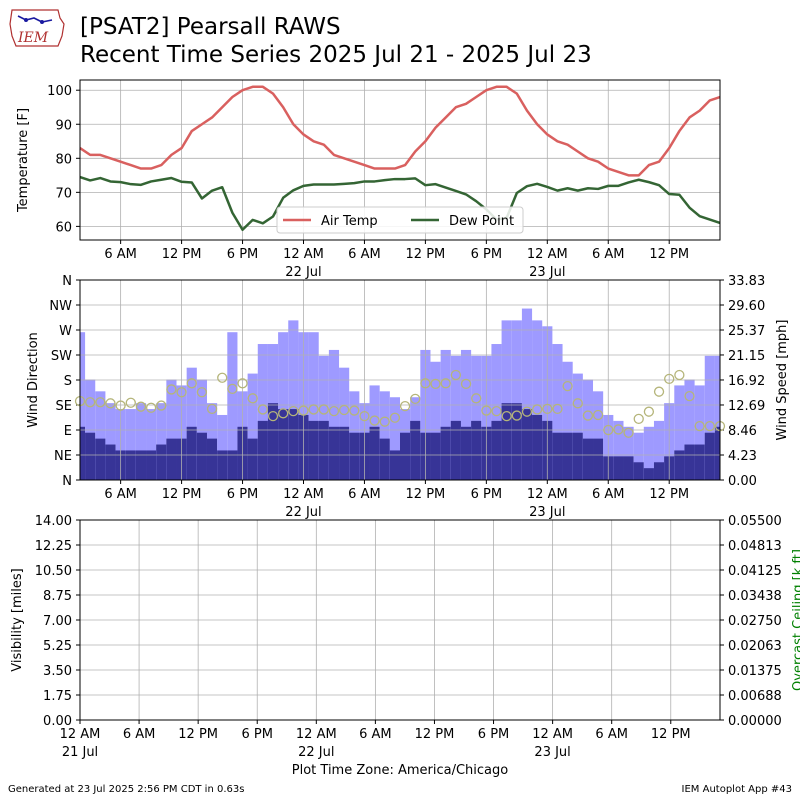  What do you see at coordinates (63, 193) in the screenshot?
I see `temp-ytick-label: 70` at bounding box center [63, 193].